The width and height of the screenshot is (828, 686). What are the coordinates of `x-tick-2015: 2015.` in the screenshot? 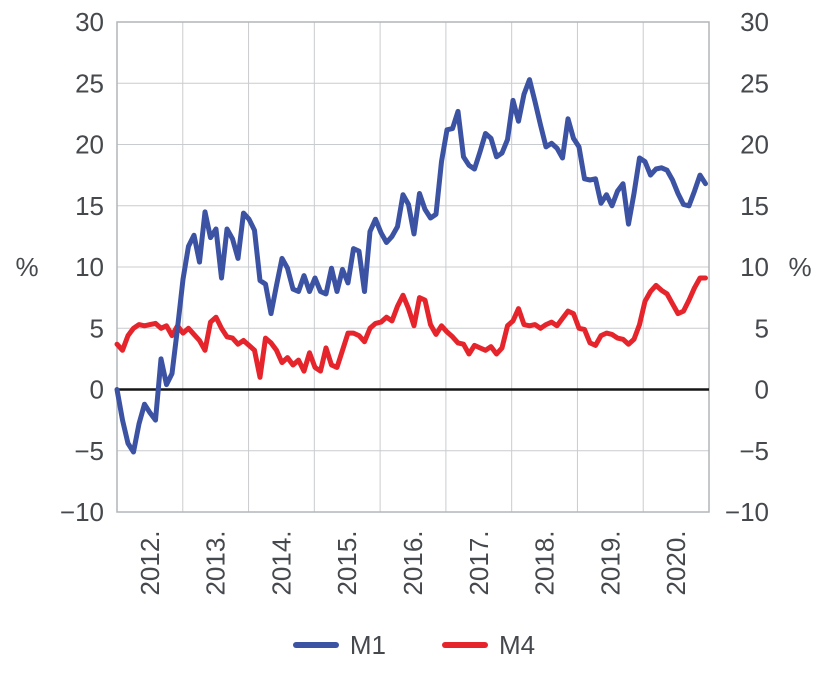 It's located at (347, 562).